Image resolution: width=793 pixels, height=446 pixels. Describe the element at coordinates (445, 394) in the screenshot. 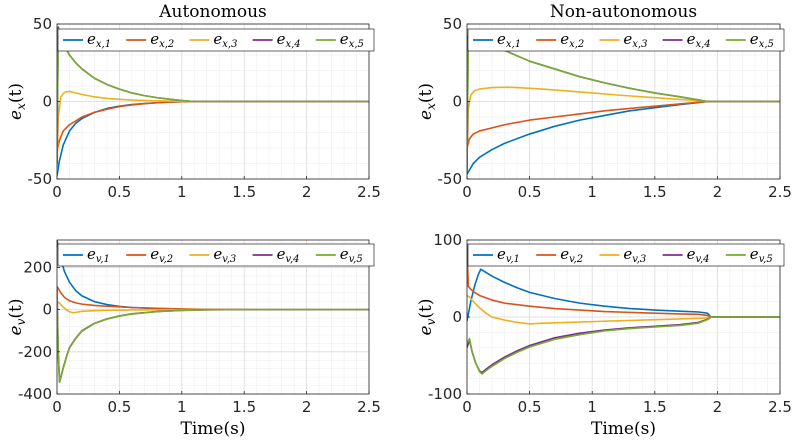

I see `y-tick-label: -100` at that location.